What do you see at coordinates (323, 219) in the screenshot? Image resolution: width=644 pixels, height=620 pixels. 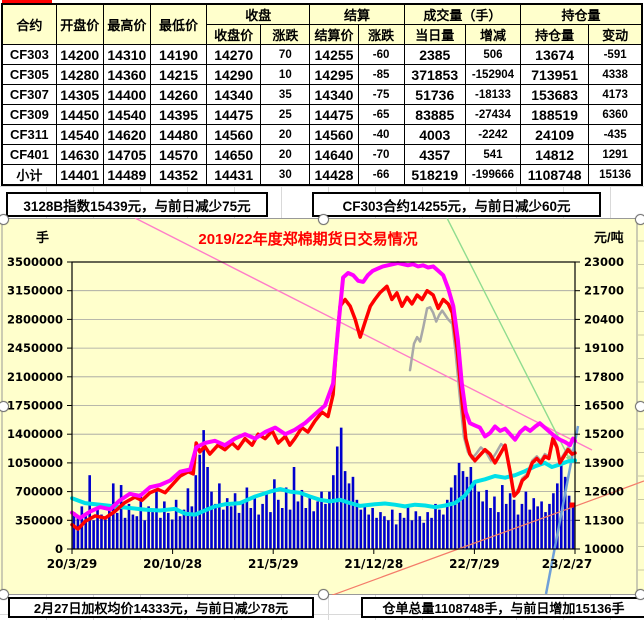 I see `selection-handle-top-middle` at bounding box center [323, 219].